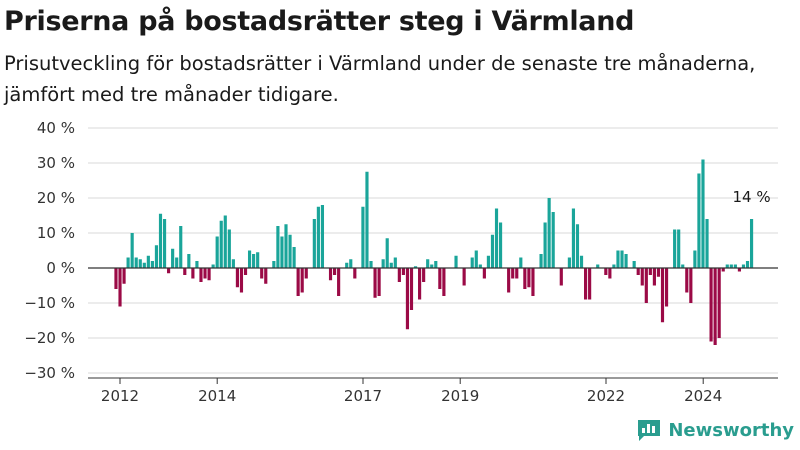  Describe the element at coordinates (460, 396) in the screenshot. I see `x-tick-label: 2019` at that location.